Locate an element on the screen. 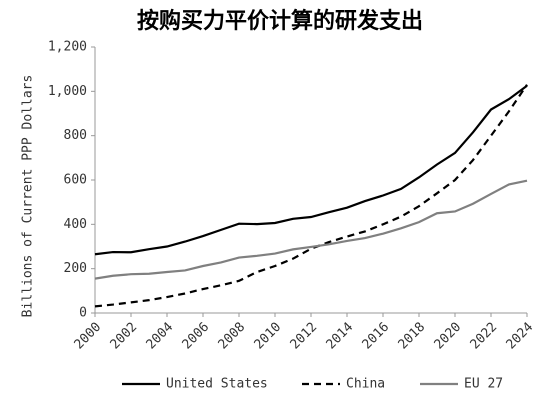  legend-label: United States is located at coordinates (217, 384).